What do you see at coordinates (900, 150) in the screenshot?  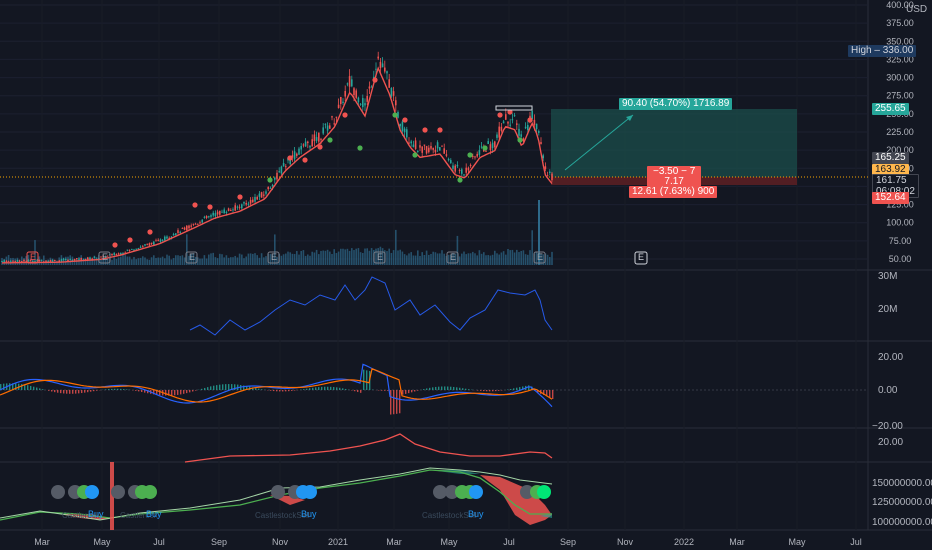 I see `price-axis-label: 200.00` at bounding box center [900, 150].